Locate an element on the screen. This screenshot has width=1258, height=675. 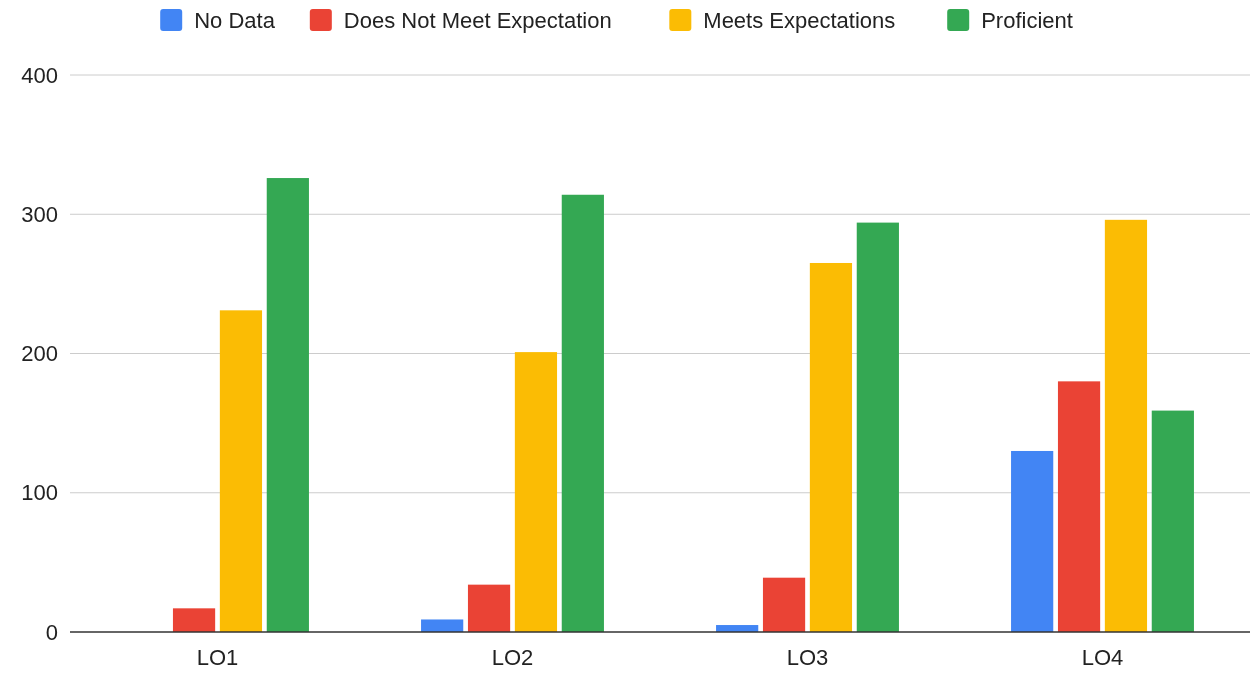
y-tick-label: 200 is located at coordinates (39, 354).